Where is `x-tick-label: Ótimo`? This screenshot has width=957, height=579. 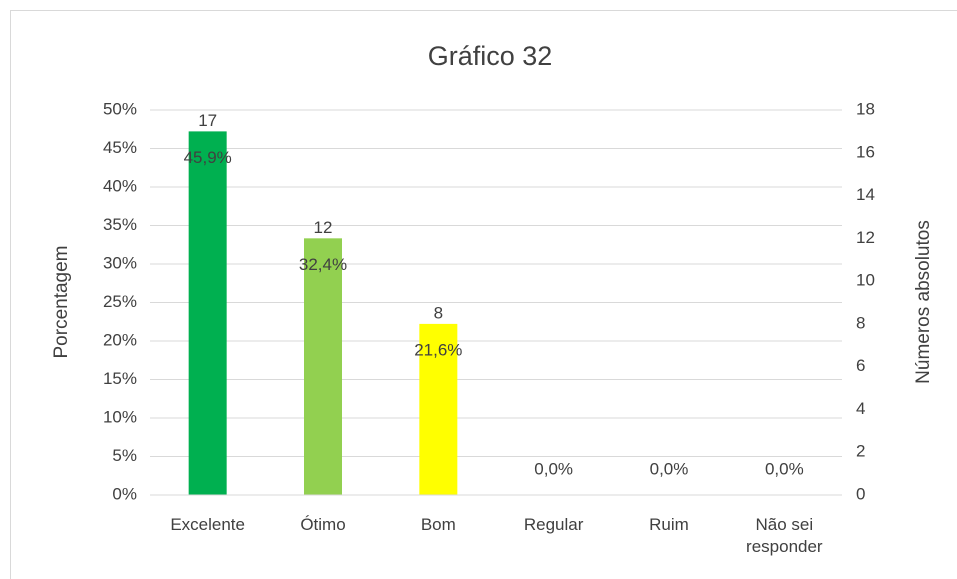 x-tick-label: Ótimo is located at coordinates (323, 524).